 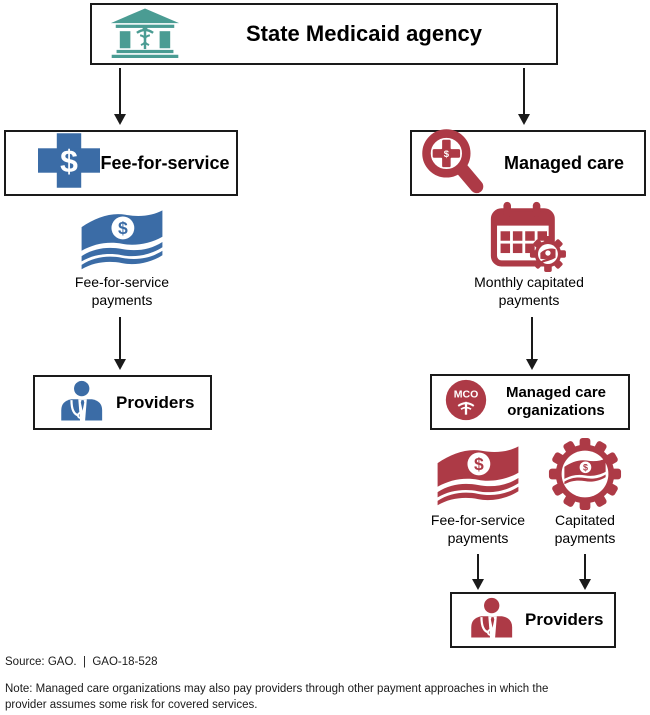 I want to click on ffs-payments-caption: Fee-for-service payments, so click(x=122, y=291).